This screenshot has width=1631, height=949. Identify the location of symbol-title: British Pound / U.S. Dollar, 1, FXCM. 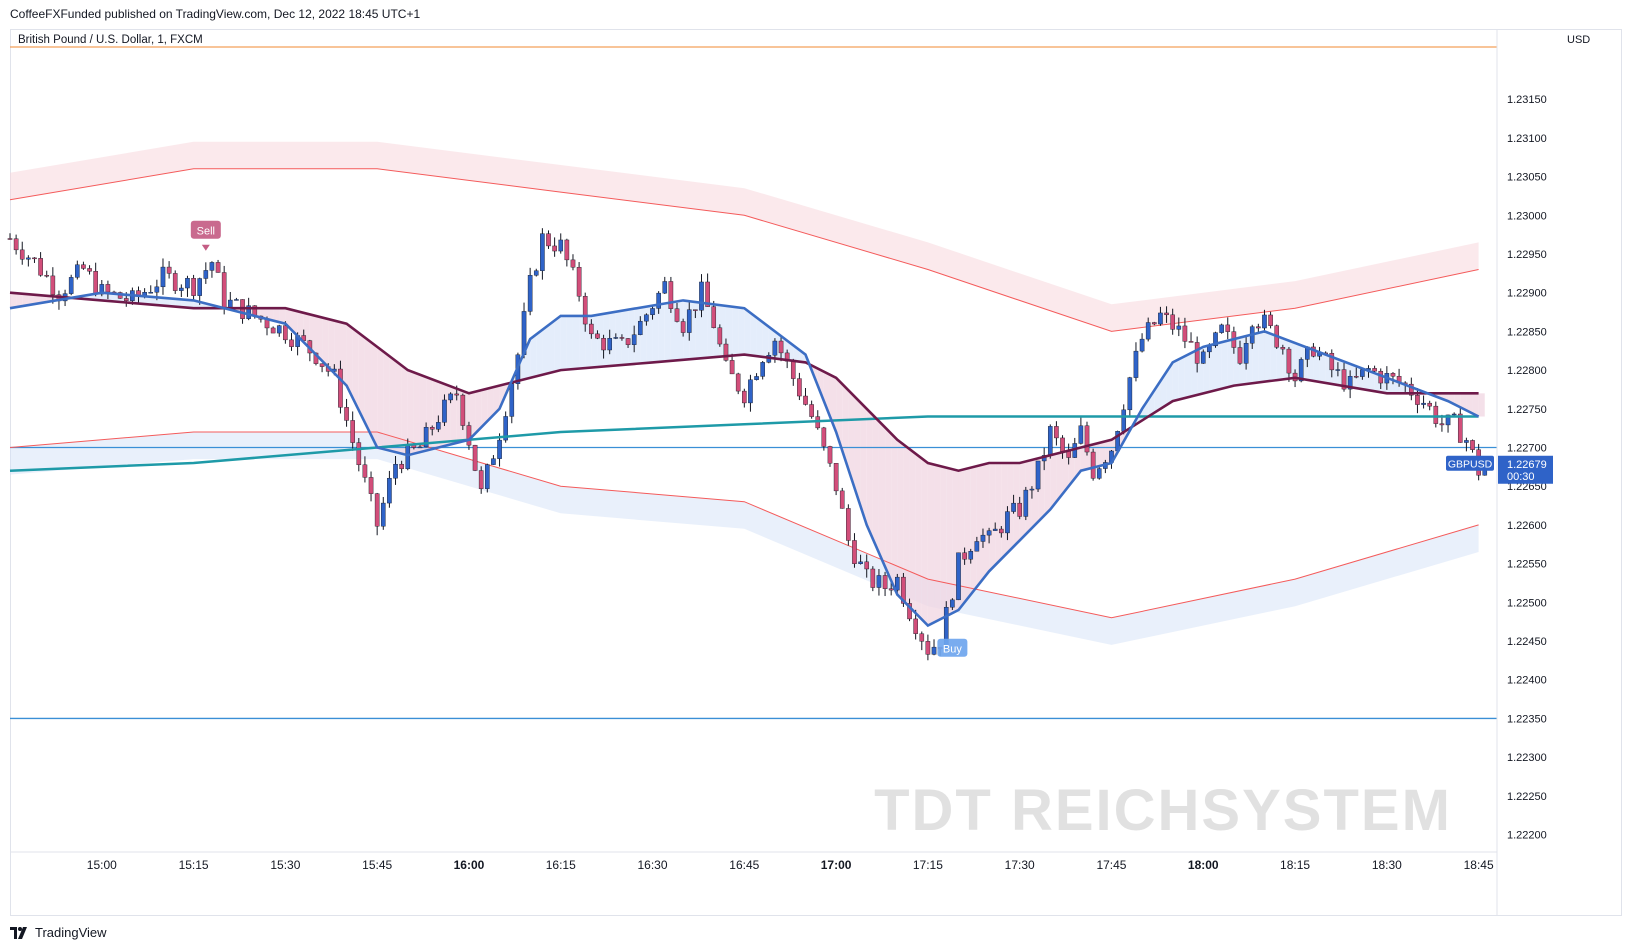
(110, 40).